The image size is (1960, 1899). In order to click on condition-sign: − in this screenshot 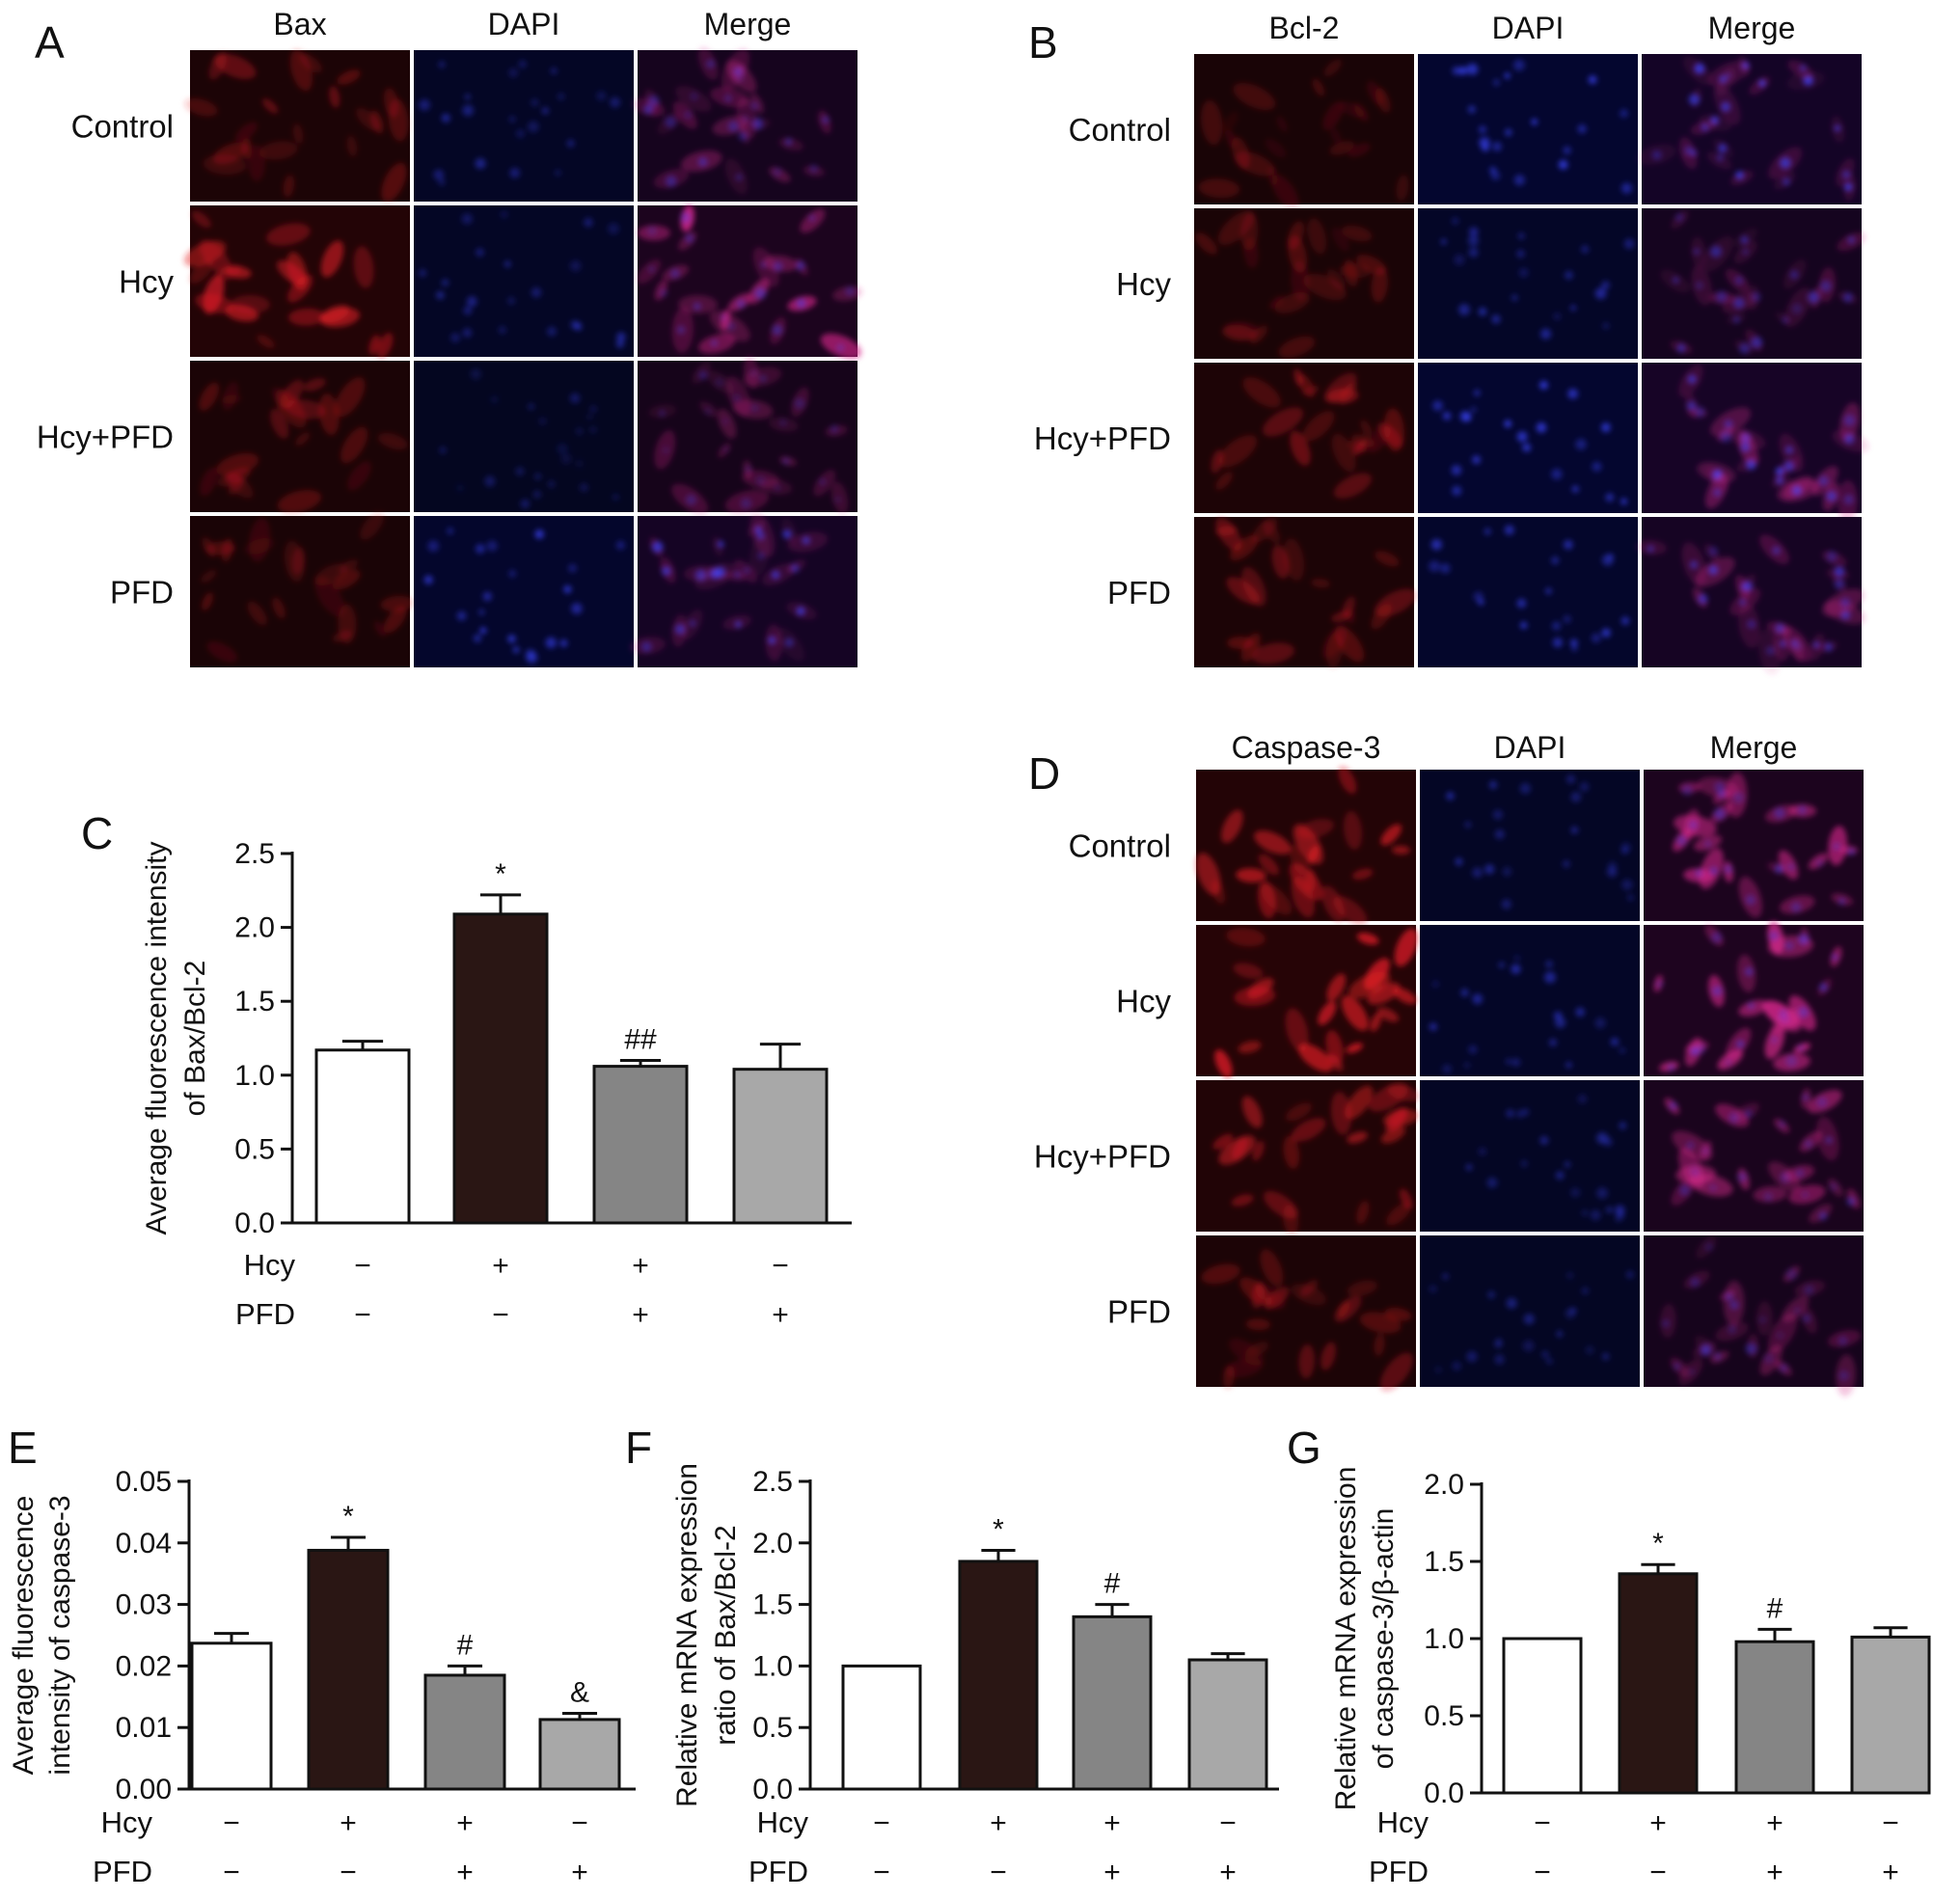, I will do `click(231, 1823)`.